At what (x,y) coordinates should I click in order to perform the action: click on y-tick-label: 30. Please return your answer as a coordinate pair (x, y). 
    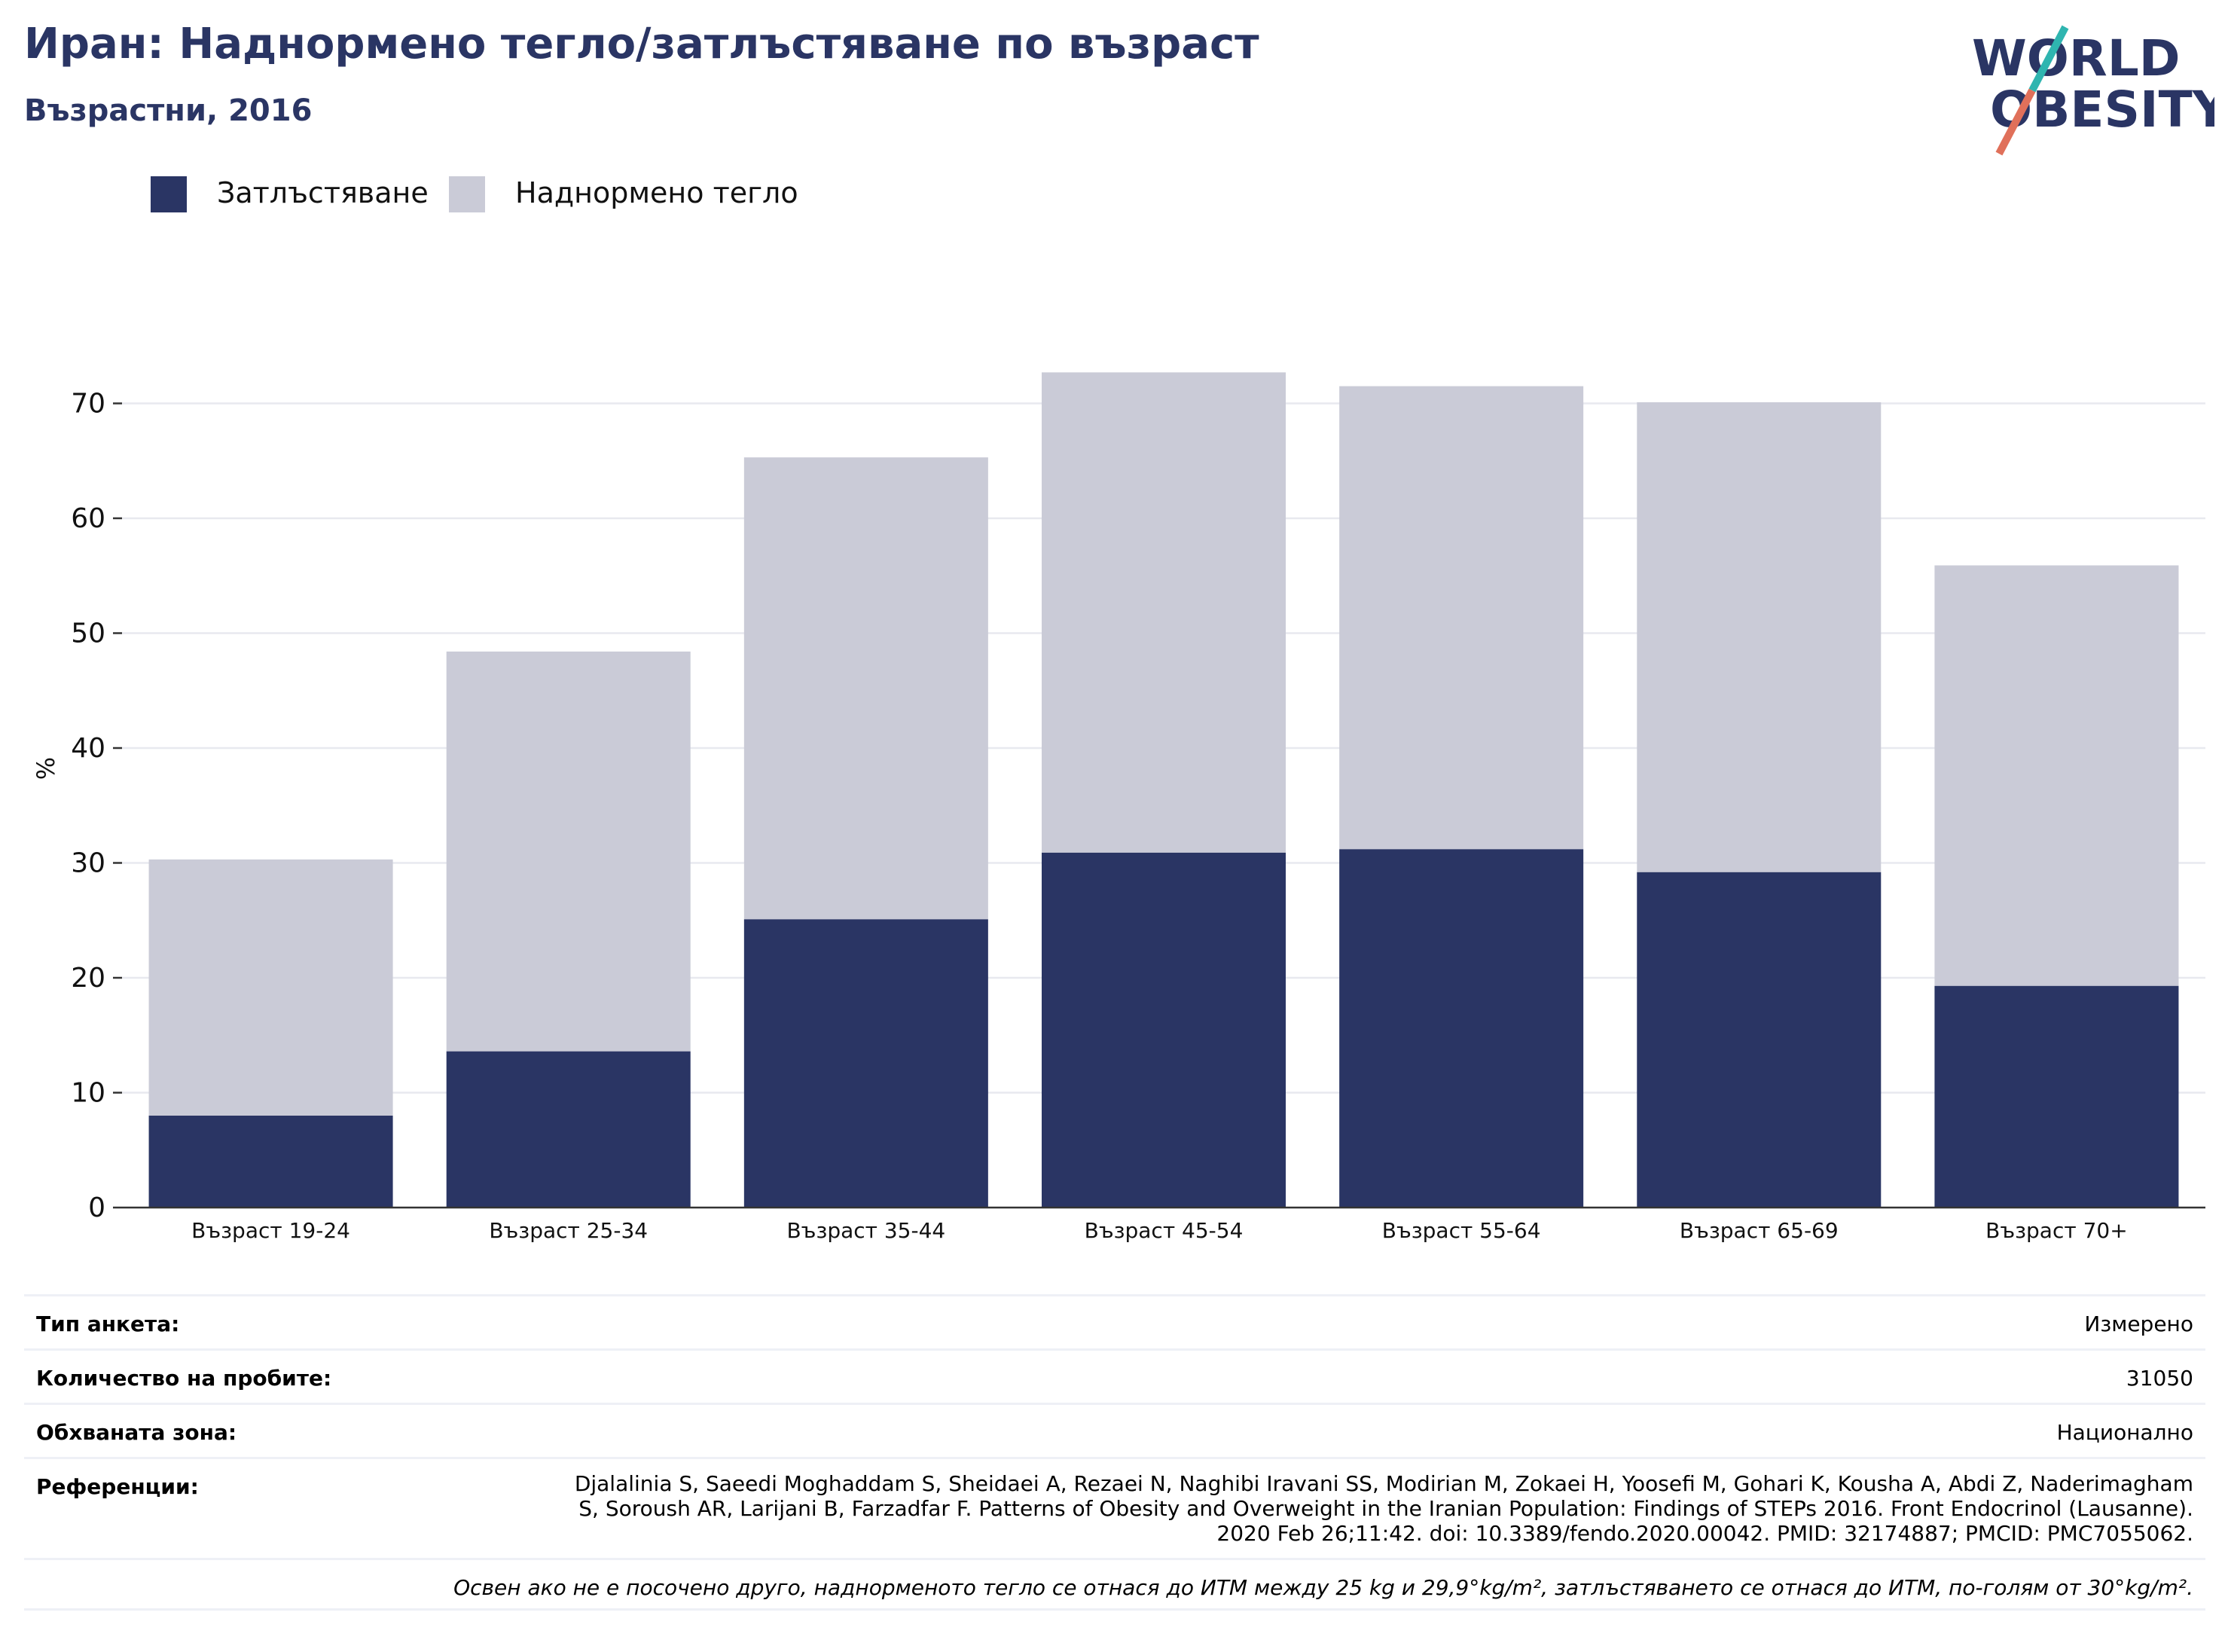
    Looking at the image, I should click on (88, 863).